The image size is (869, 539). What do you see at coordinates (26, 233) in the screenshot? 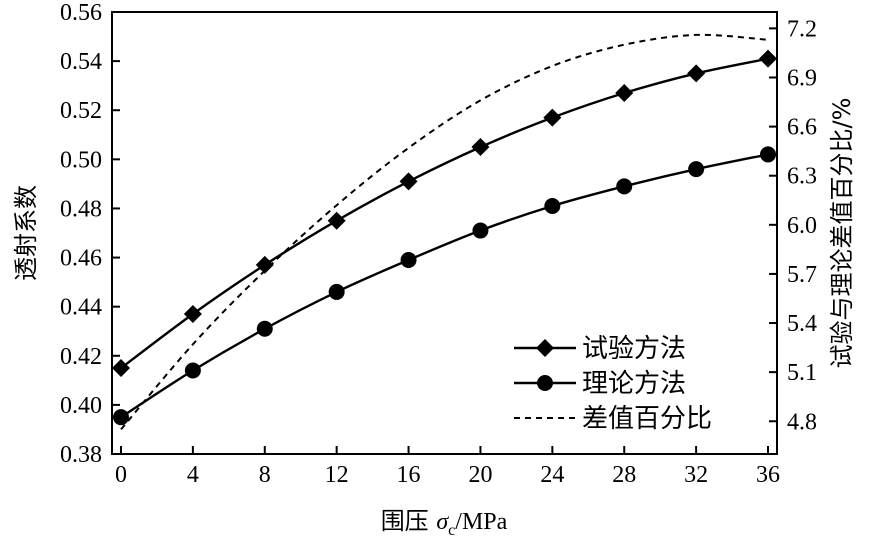
I see `left-y-axis-label: 透射系数` at bounding box center [26, 233].